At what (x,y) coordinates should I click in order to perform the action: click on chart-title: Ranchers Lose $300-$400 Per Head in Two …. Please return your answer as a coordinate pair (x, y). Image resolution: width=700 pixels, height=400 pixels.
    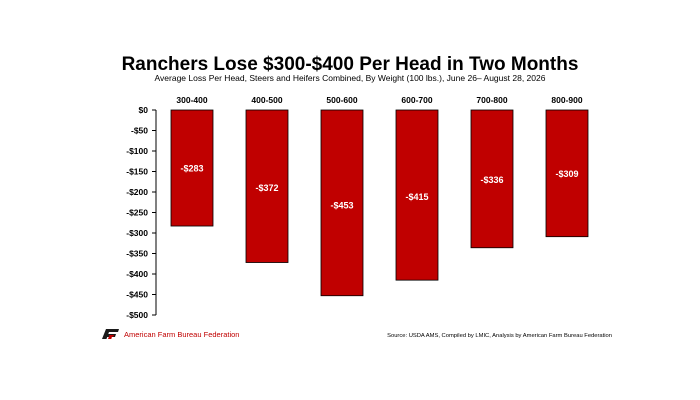
    Looking at the image, I should click on (350, 64).